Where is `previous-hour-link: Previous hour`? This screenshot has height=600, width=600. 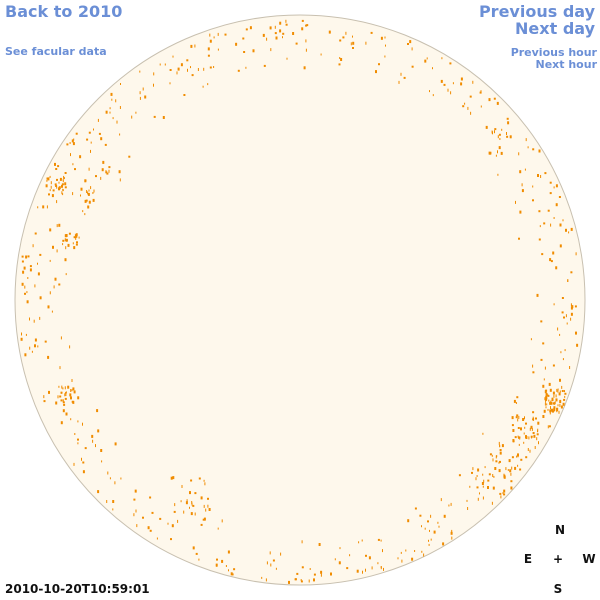
previous-hour-link: Previous hour is located at coordinates (553, 52).